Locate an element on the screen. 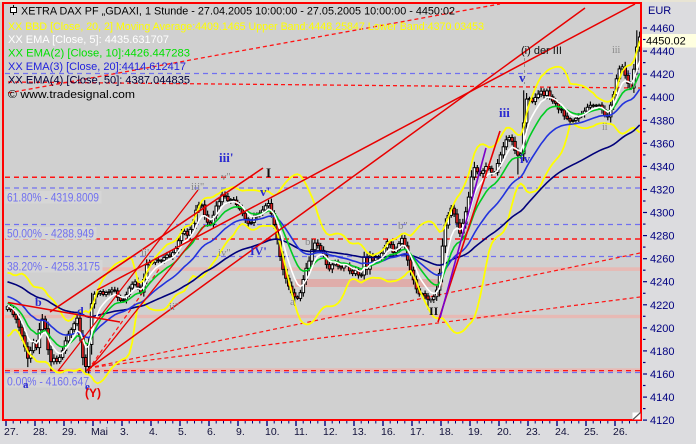  svg-text: 4140 is located at coordinates (662, 398).